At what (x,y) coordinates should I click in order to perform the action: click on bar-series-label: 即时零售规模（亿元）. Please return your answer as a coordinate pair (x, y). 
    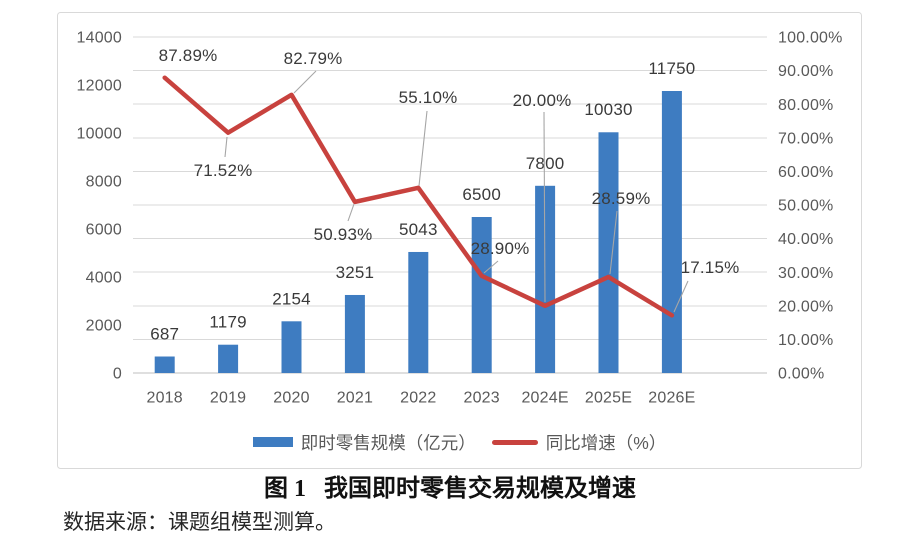
    Looking at the image, I should click on (388, 442).